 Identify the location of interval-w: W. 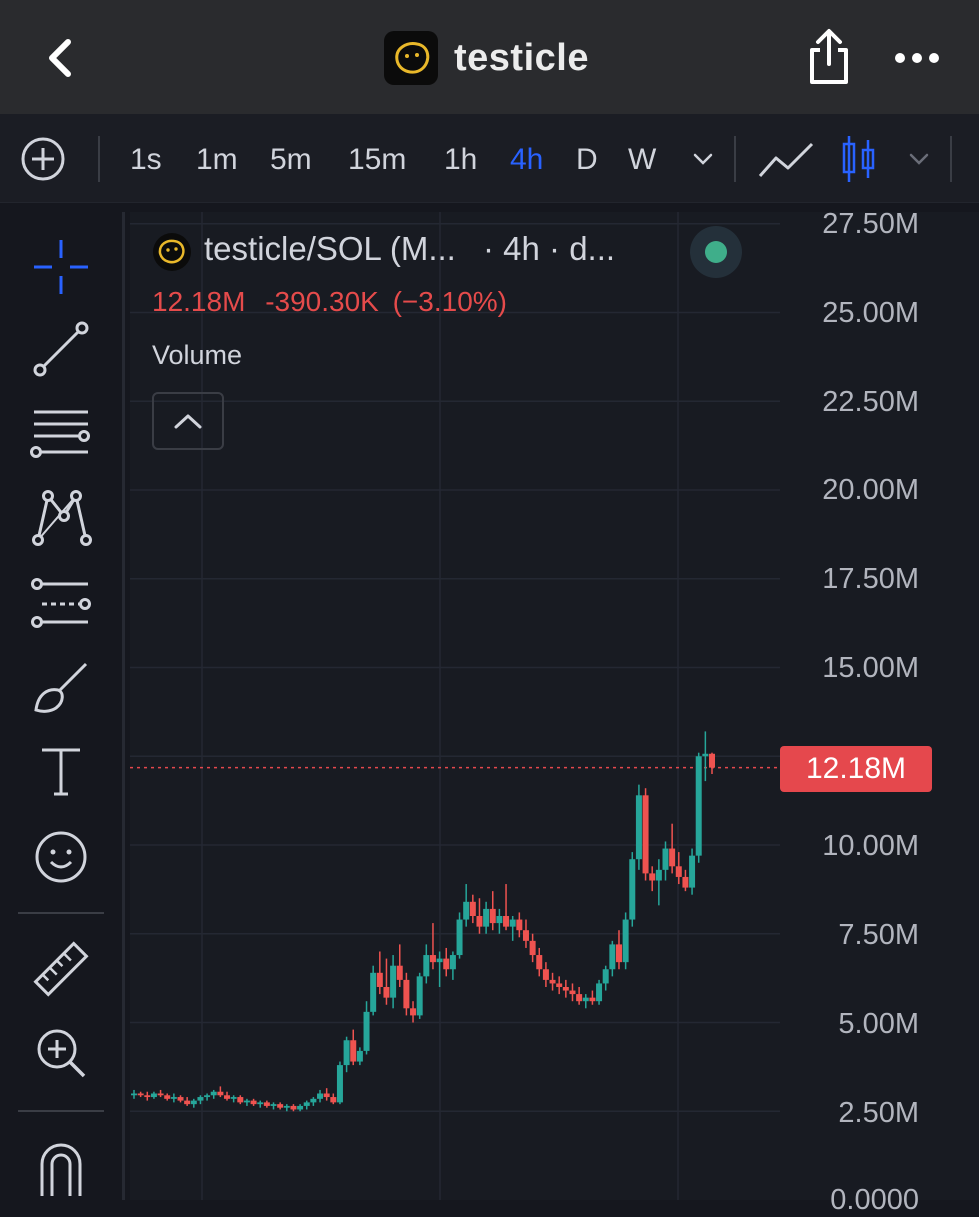
(642, 159).